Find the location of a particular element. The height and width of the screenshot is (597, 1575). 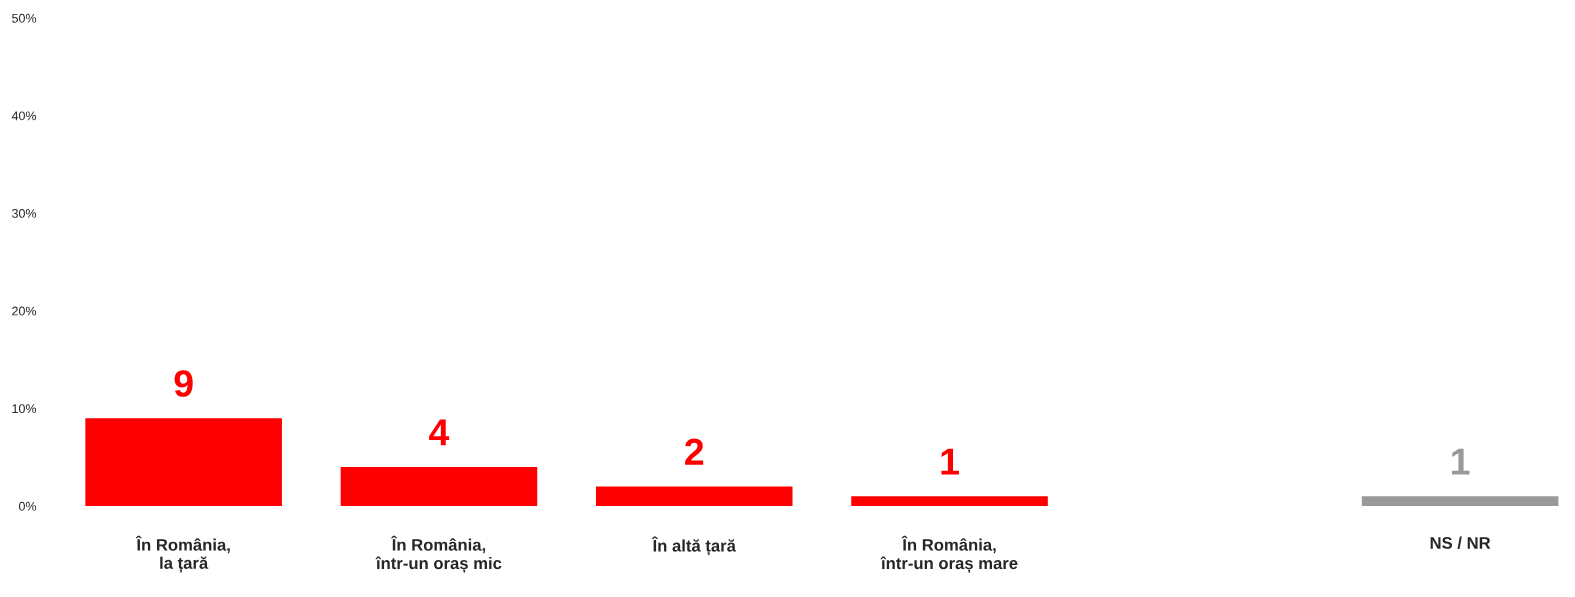

x-tick-label: În România, la țară is located at coordinates (182, 554).